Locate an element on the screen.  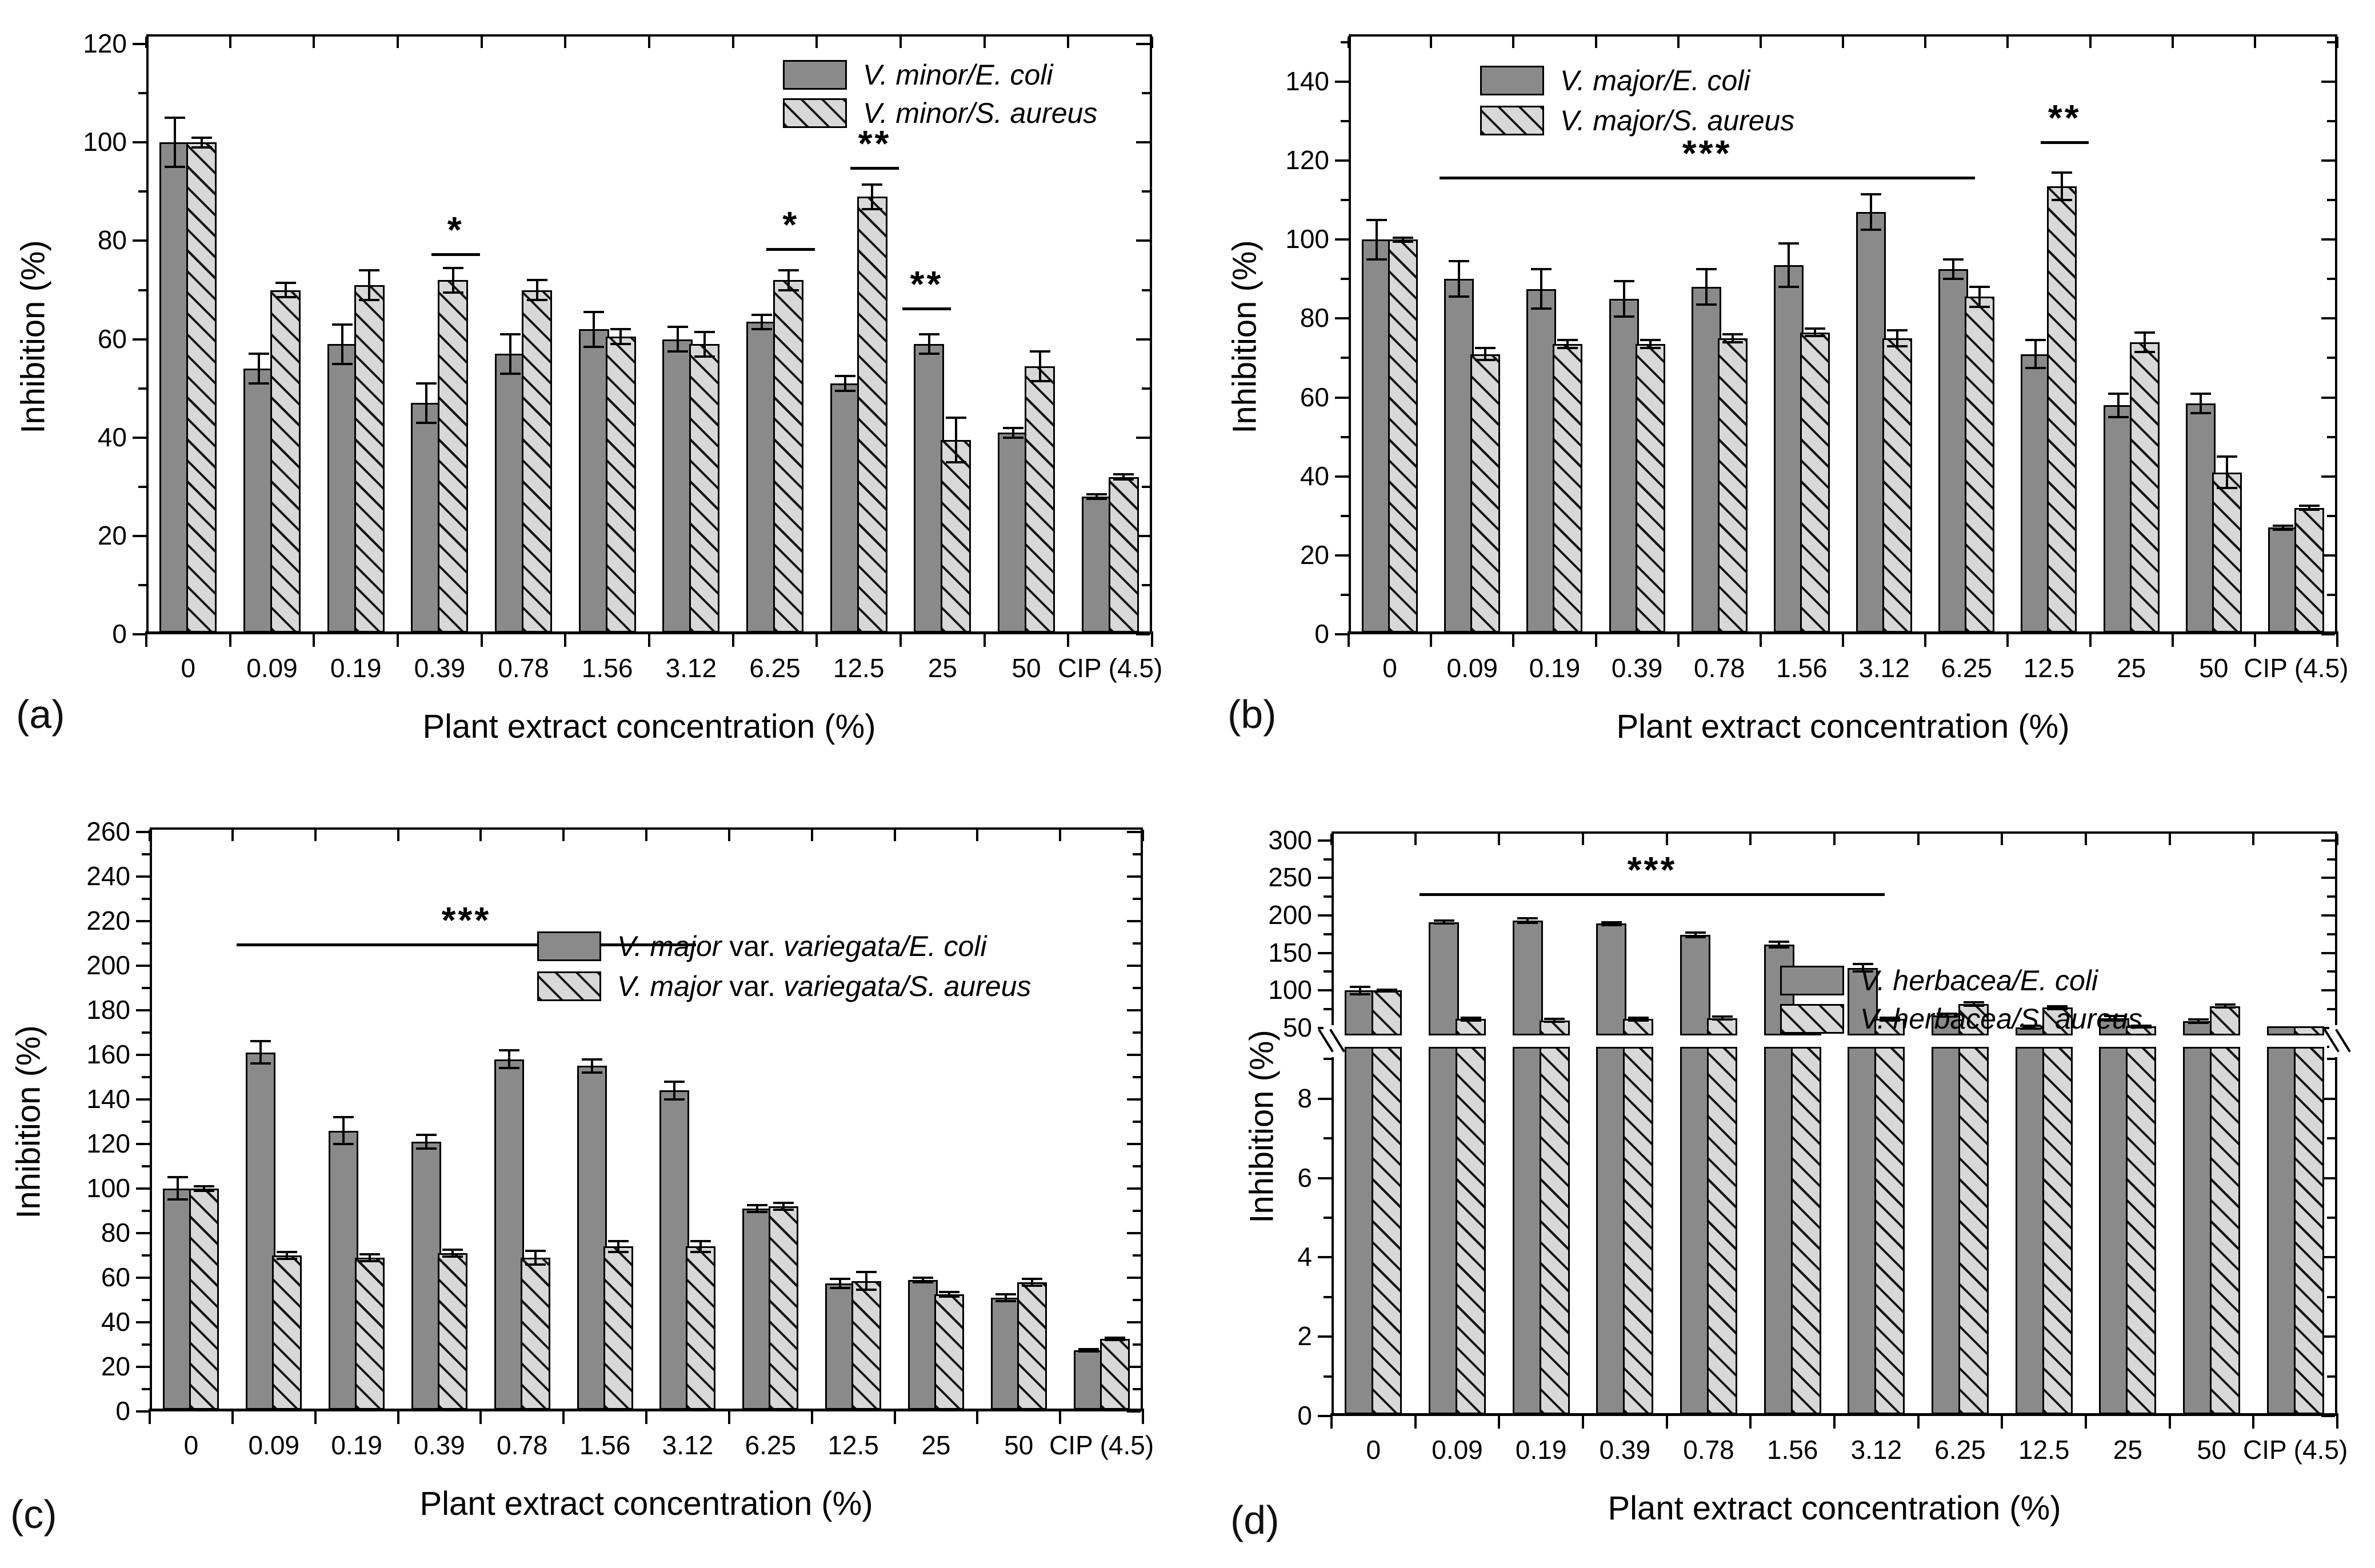
bar-ecoli-0.78 is located at coordinates (1706, 460).